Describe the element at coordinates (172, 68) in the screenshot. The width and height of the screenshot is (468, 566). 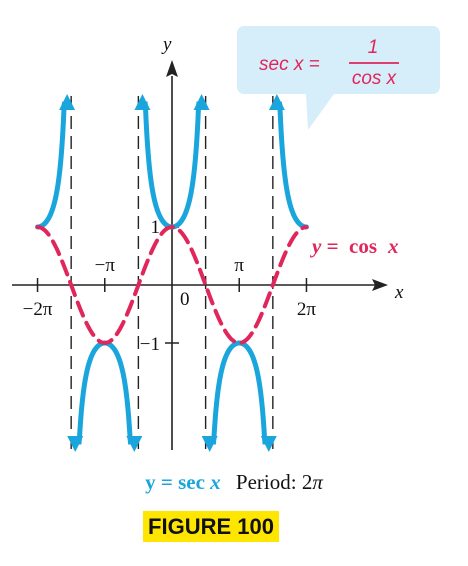
I see `y-axis-arrow` at that location.